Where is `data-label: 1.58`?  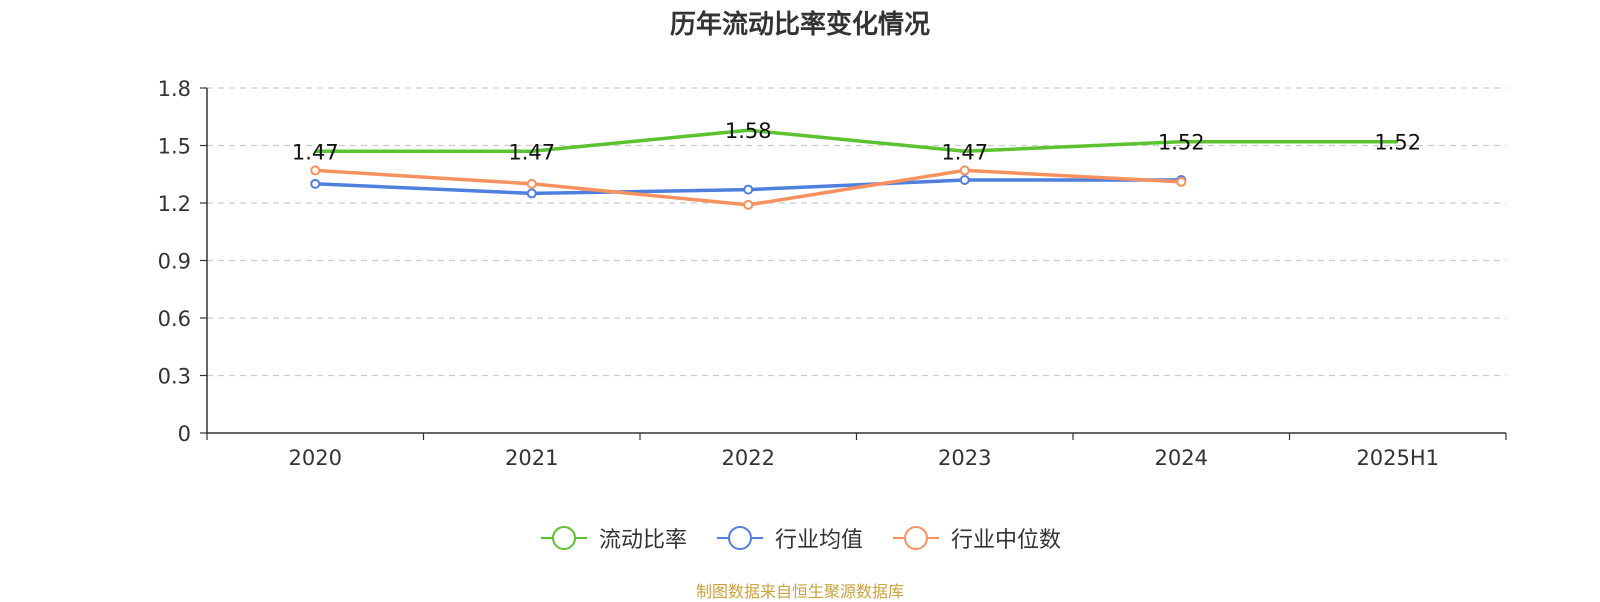
data-label: 1.58 is located at coordinates (748, 131).